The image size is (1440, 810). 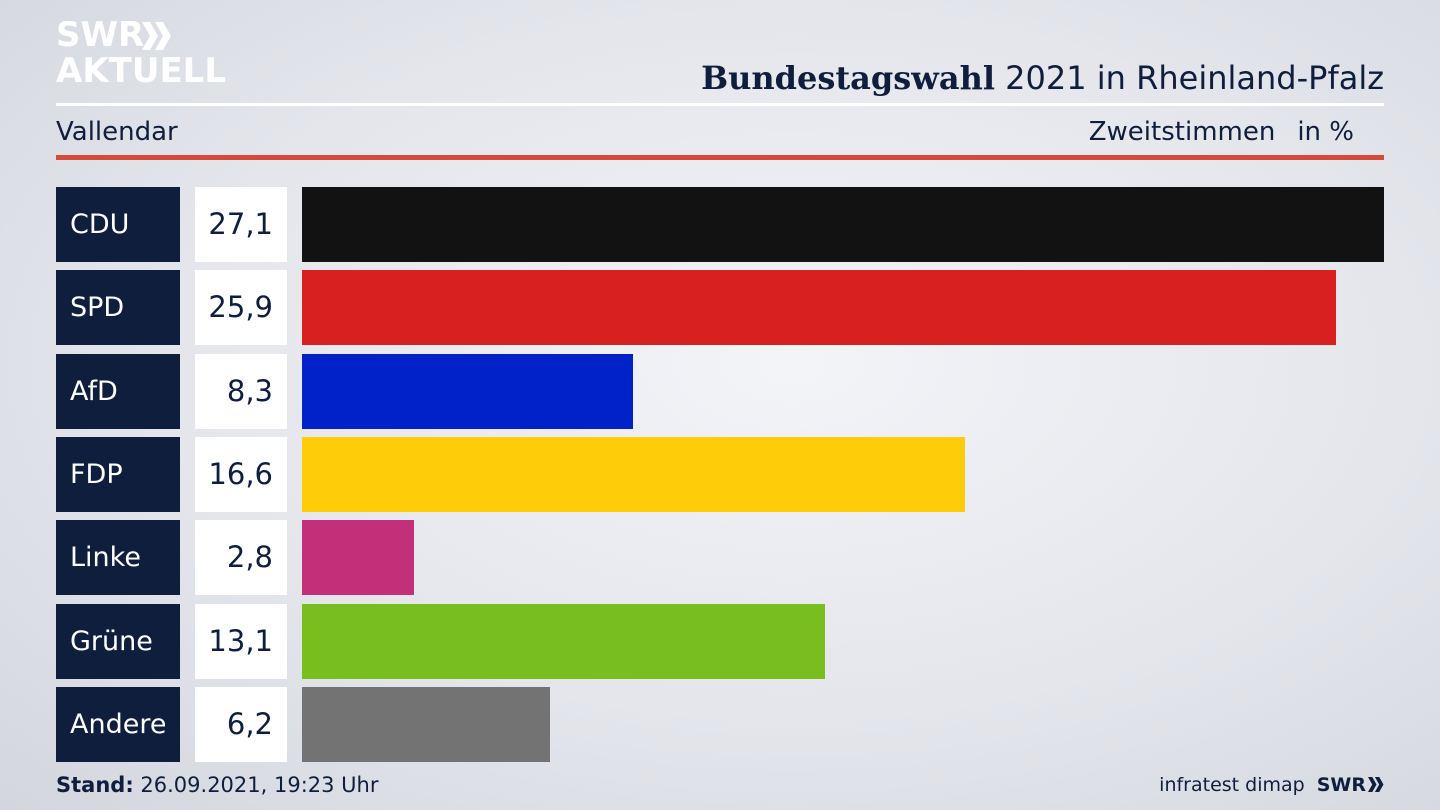 I want to click on value-label: 6,2, so click(x=241, y=724).